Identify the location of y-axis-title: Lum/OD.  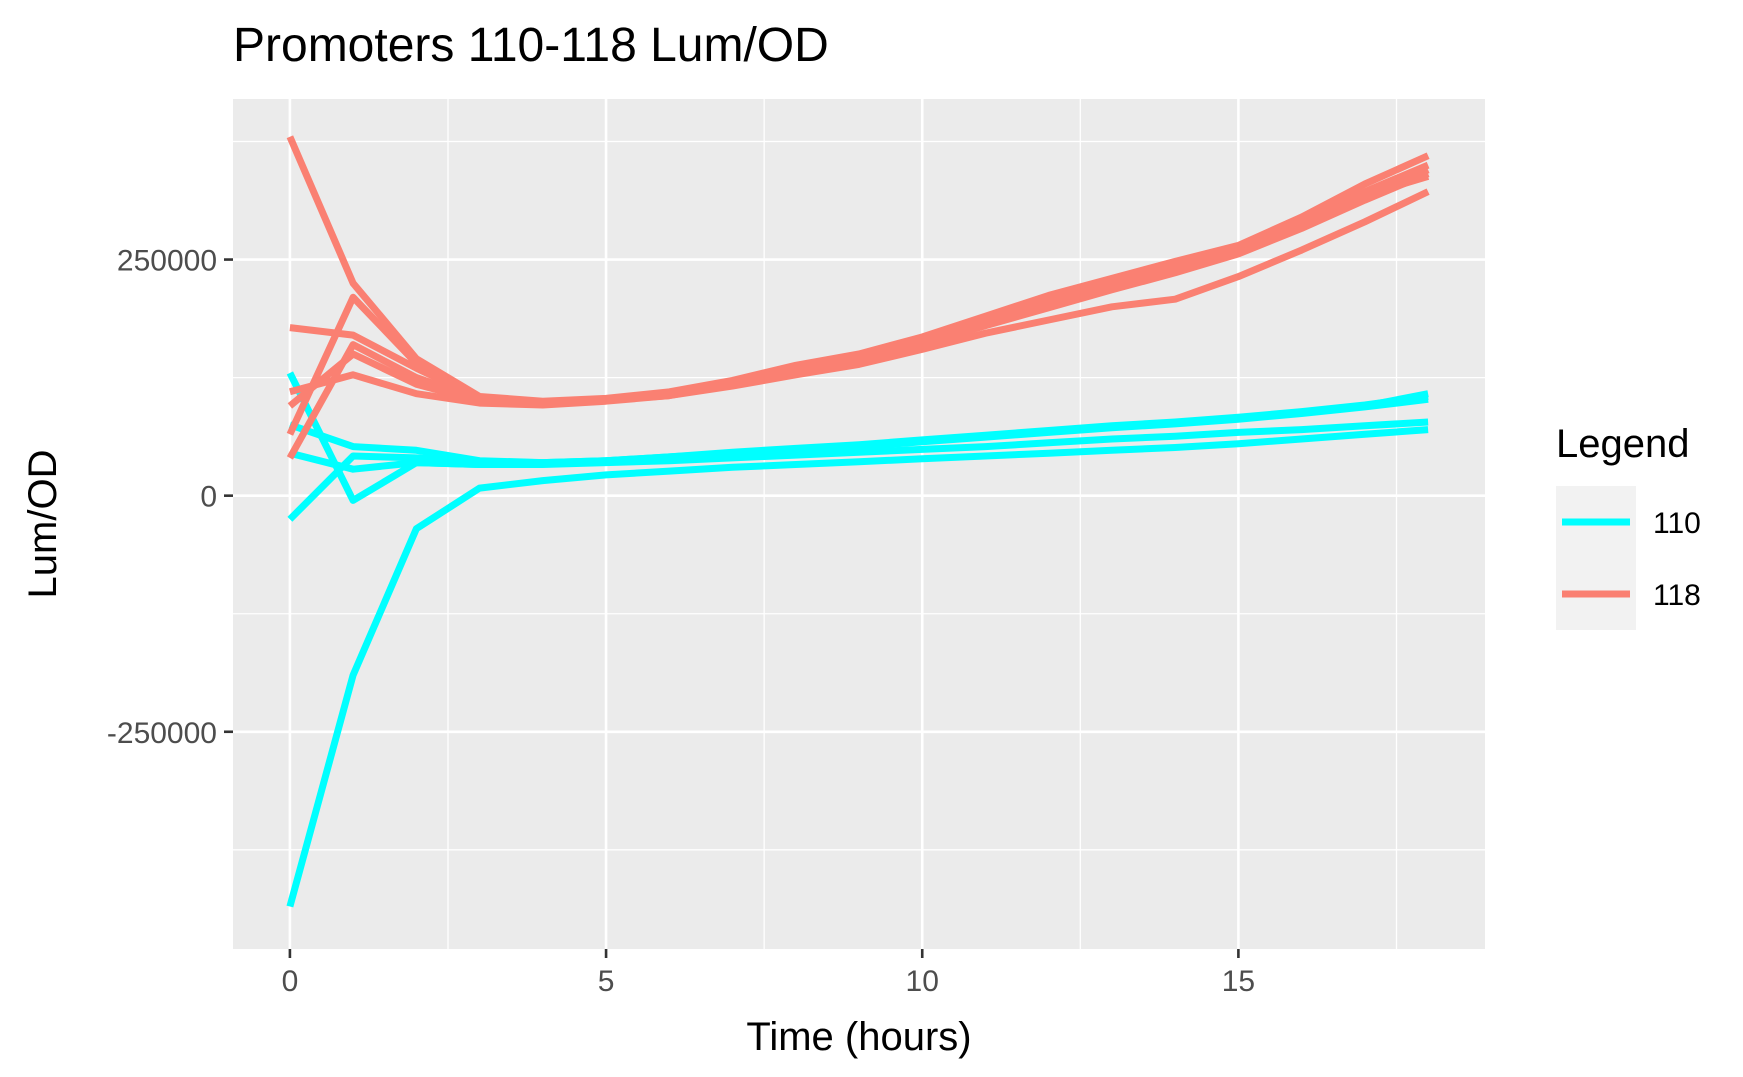
(43, 524).